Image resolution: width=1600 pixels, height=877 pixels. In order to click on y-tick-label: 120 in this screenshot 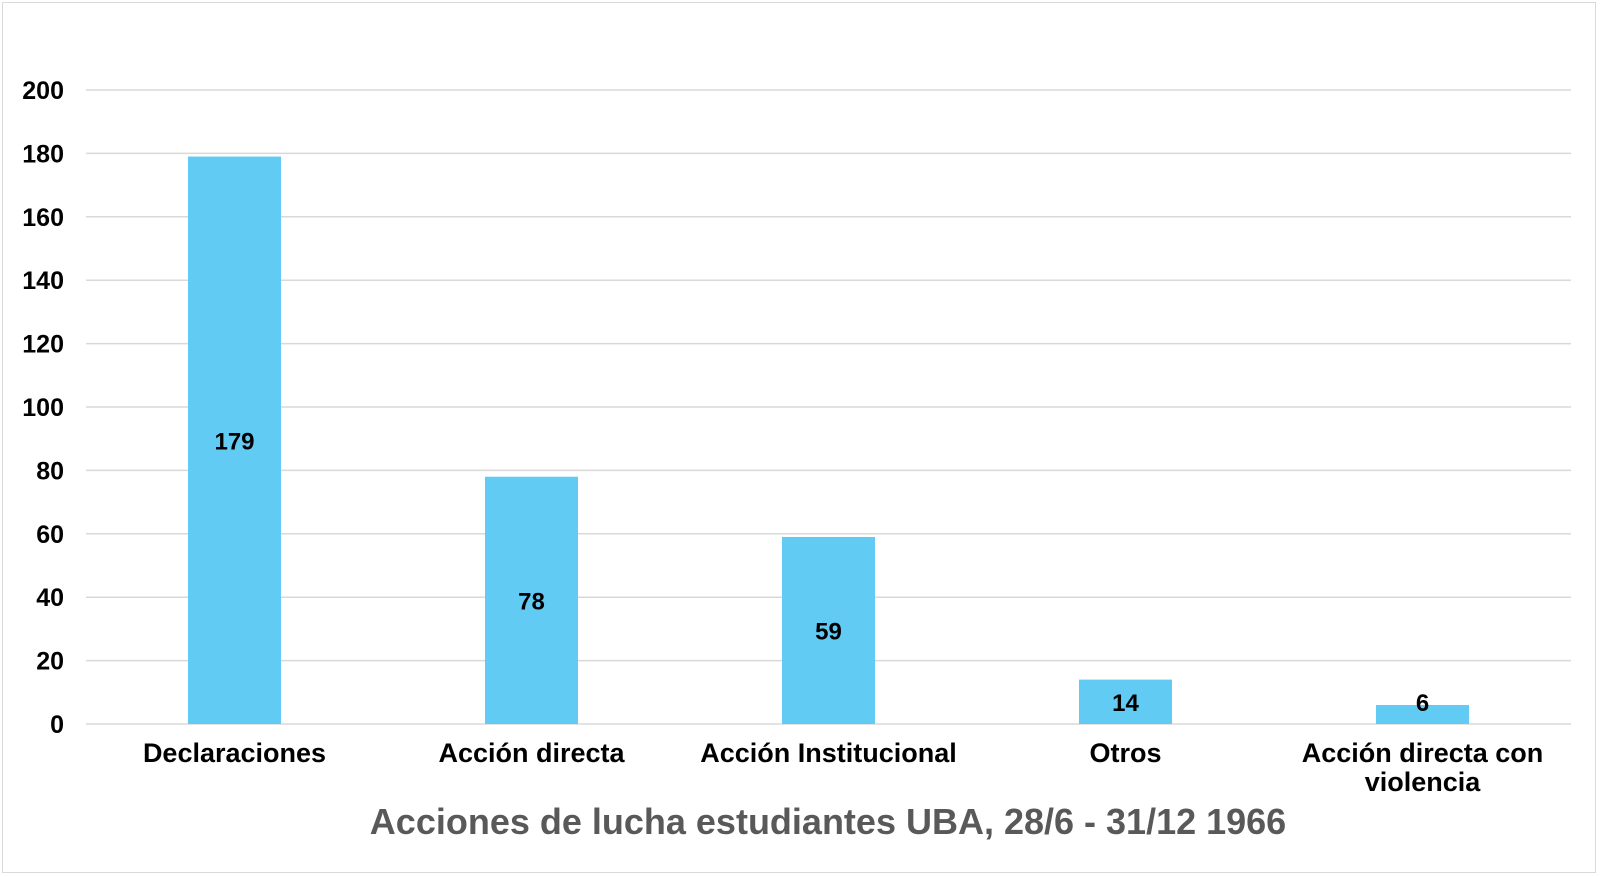, I will do `click(43, 345)`.